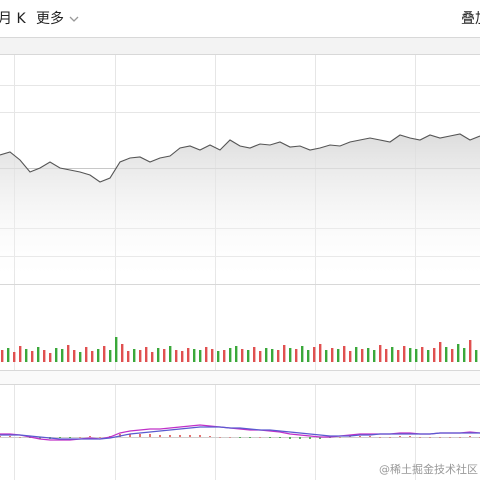  Describe the element at coordinates (13, 19) in the screenshot. I see `period-button: 月 K` at that location.